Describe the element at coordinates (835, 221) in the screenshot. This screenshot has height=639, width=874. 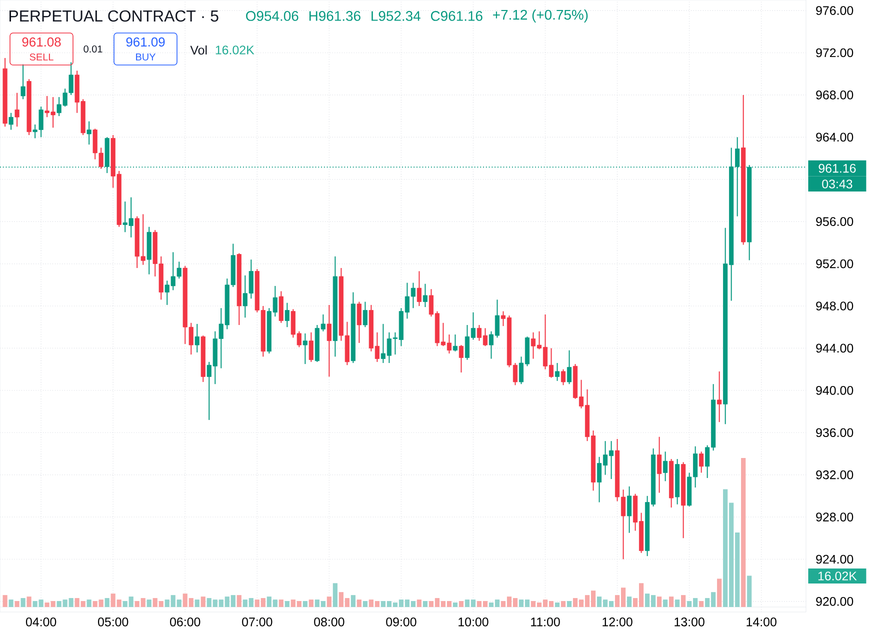
I see `y-tick-label: 956.00` at that location.